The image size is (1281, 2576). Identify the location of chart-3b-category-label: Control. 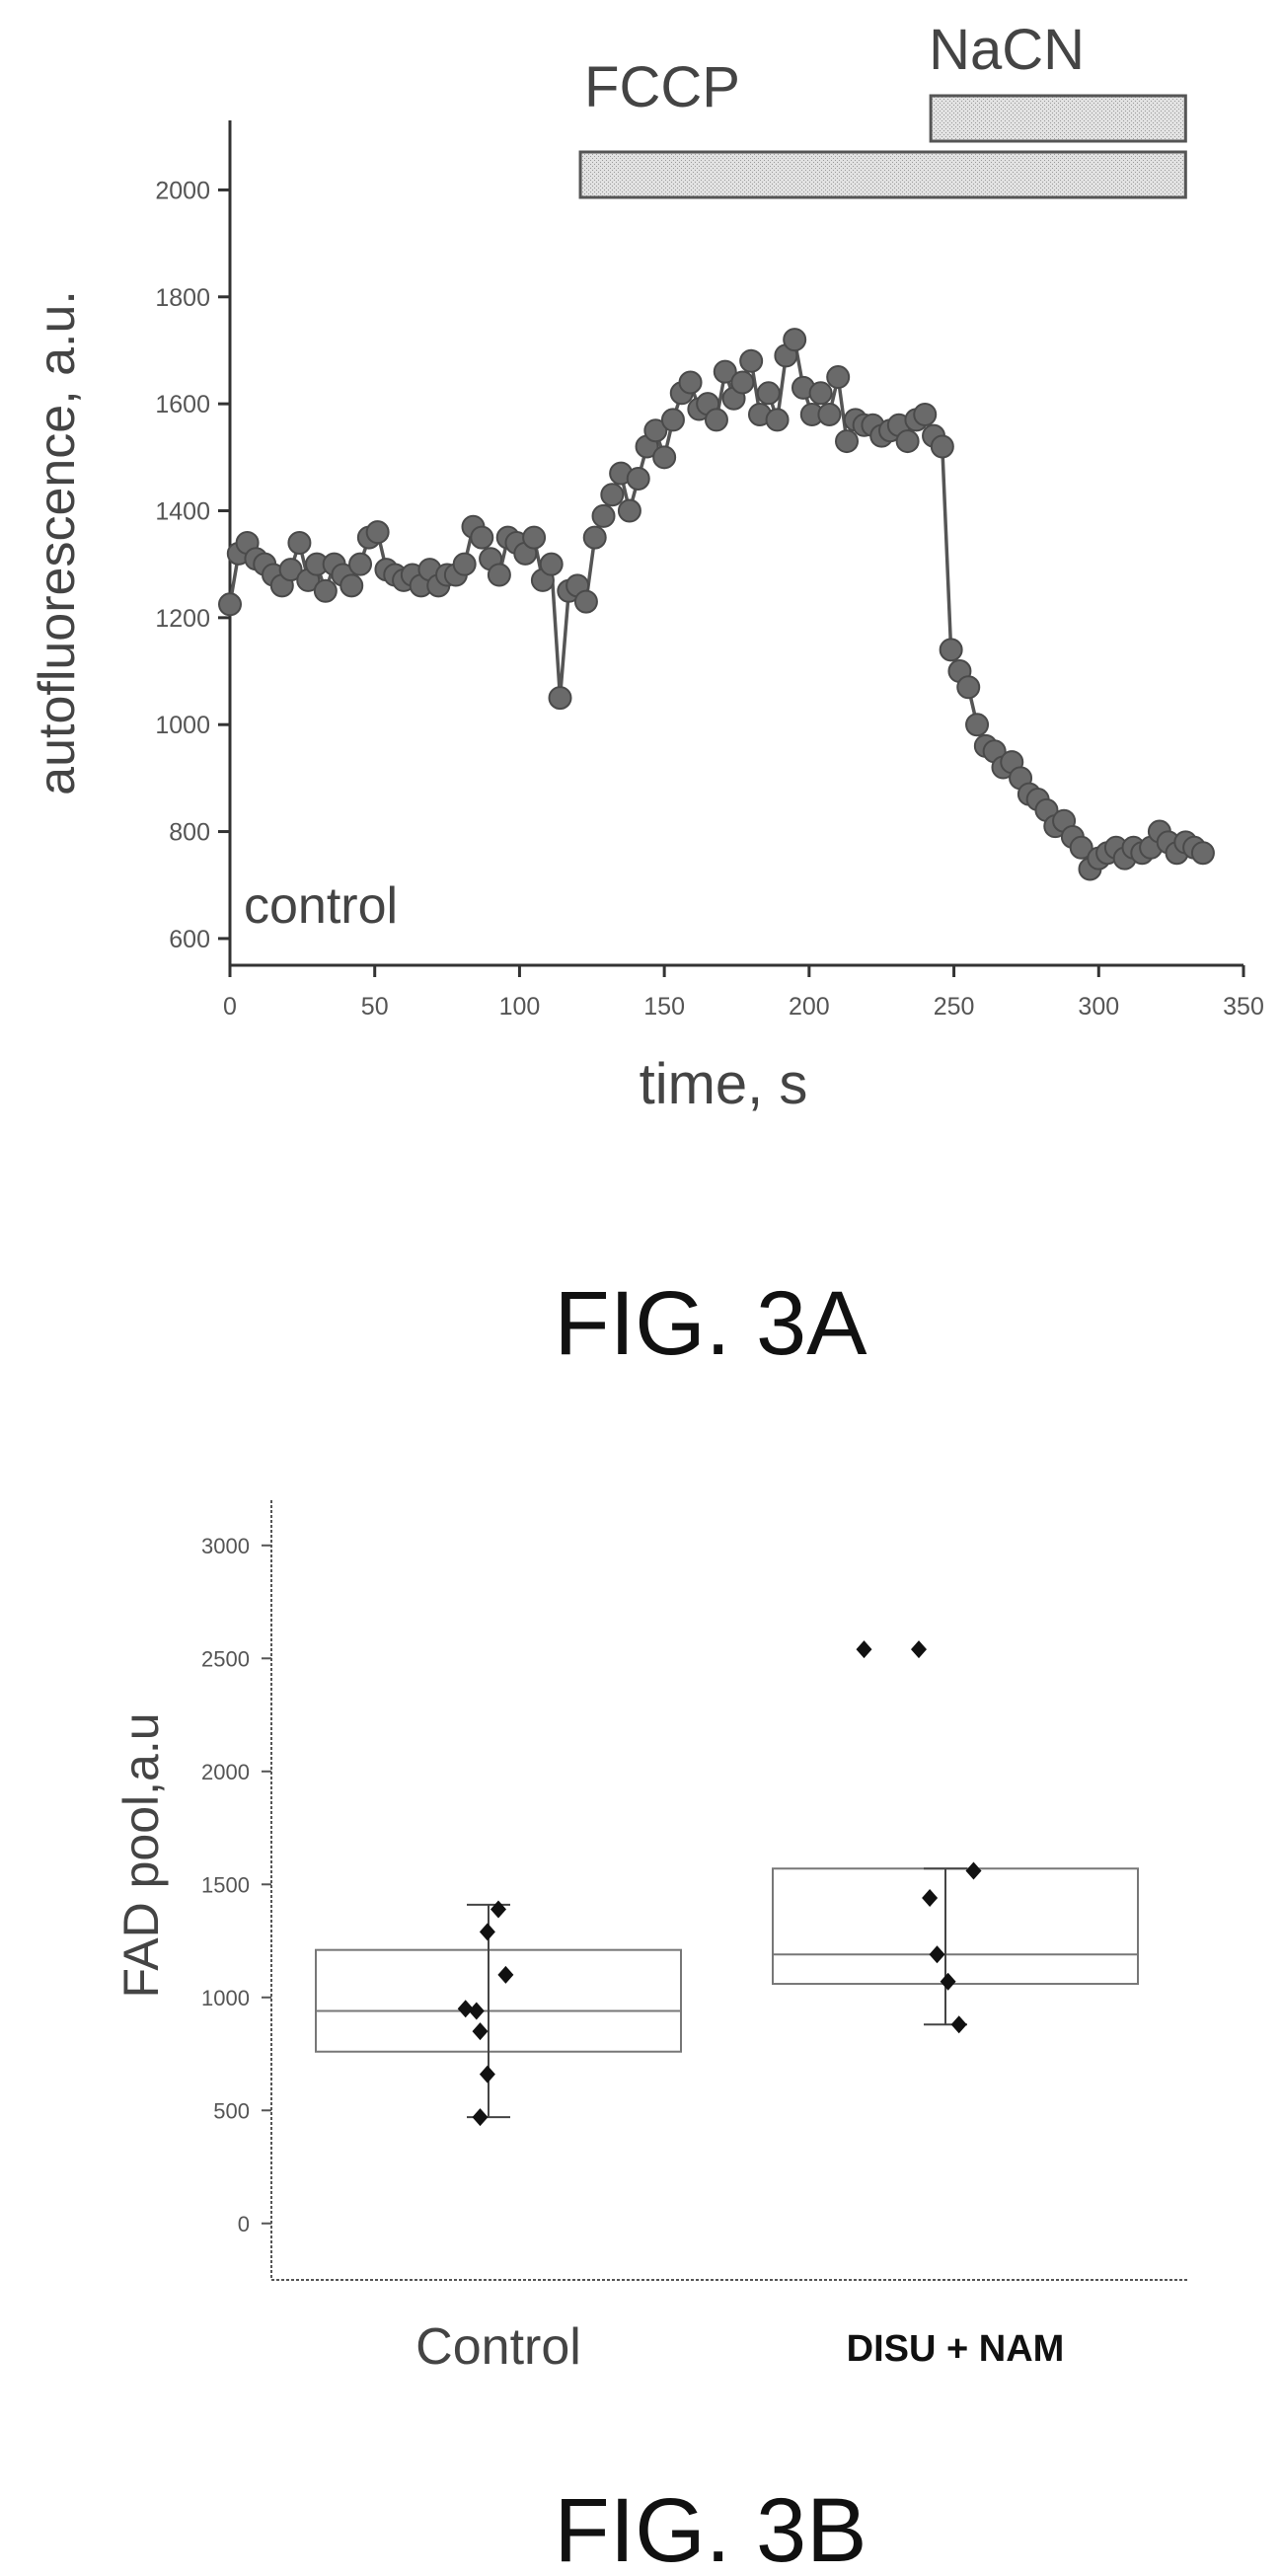
(498, 2347).